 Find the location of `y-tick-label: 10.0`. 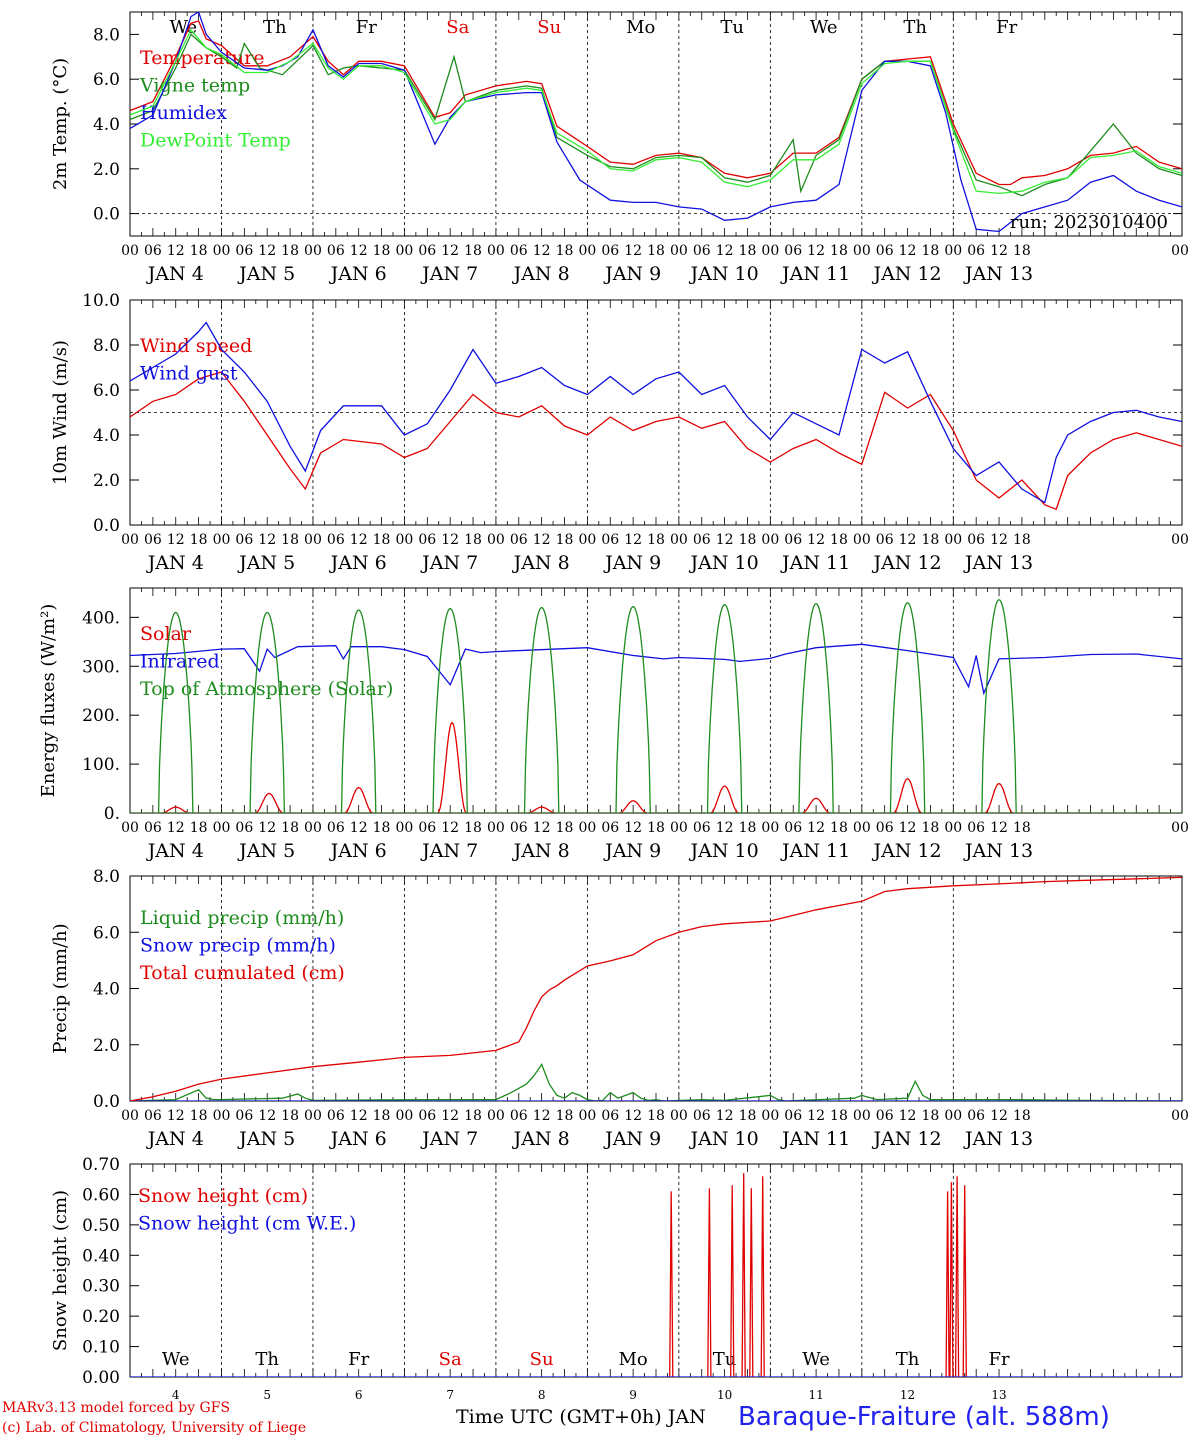

y-tick-label: 10.0 is located at coordinates (101, 301).